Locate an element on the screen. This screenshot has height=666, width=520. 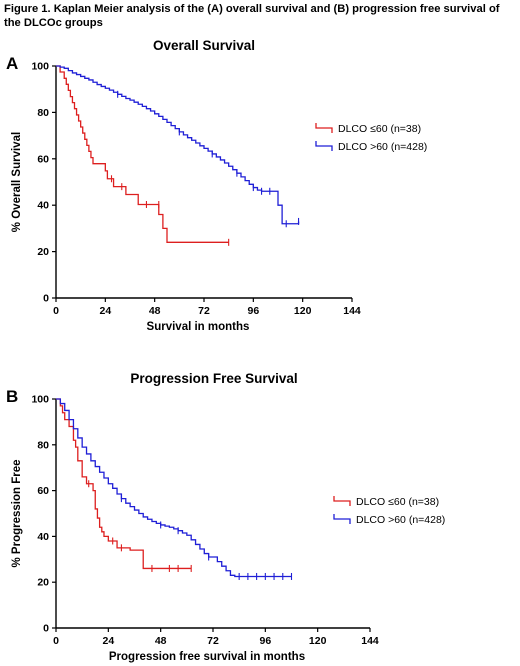
x-axis-label: Survival in months is located at coordinates (198, 327).